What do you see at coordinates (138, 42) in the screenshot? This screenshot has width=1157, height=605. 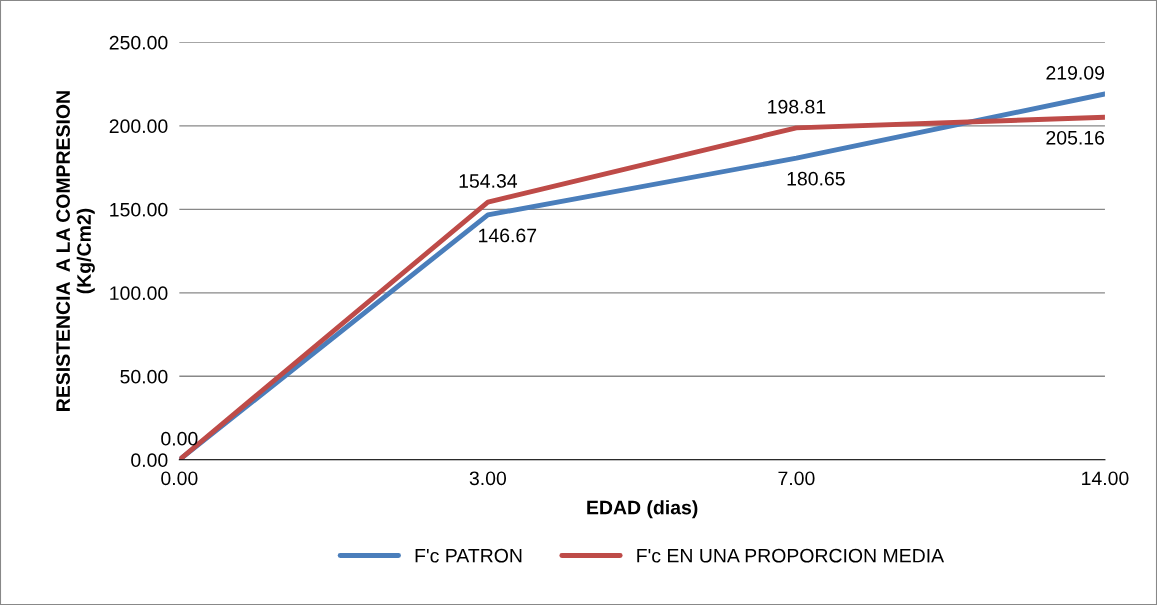 I see `y-tick-label: 250.00` at bounding box center [138, 42].